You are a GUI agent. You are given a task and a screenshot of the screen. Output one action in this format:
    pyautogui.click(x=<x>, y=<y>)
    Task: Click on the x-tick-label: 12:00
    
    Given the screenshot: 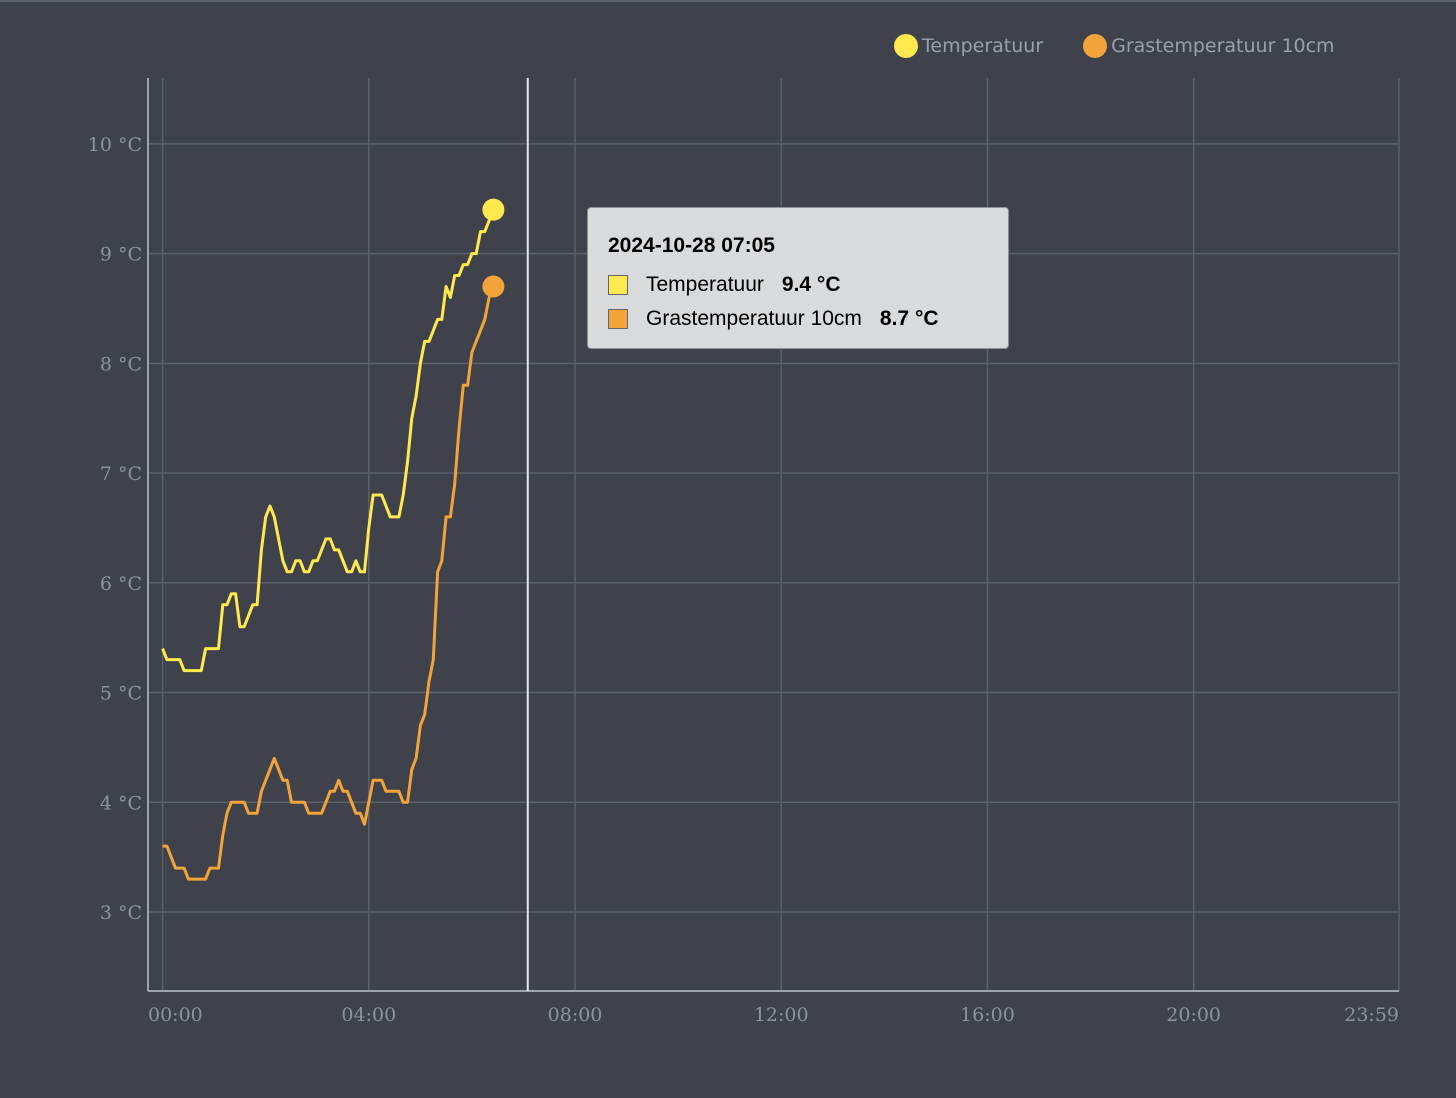 What is the action you would take?
    pyautogui.click(x=781, y=1015)
    